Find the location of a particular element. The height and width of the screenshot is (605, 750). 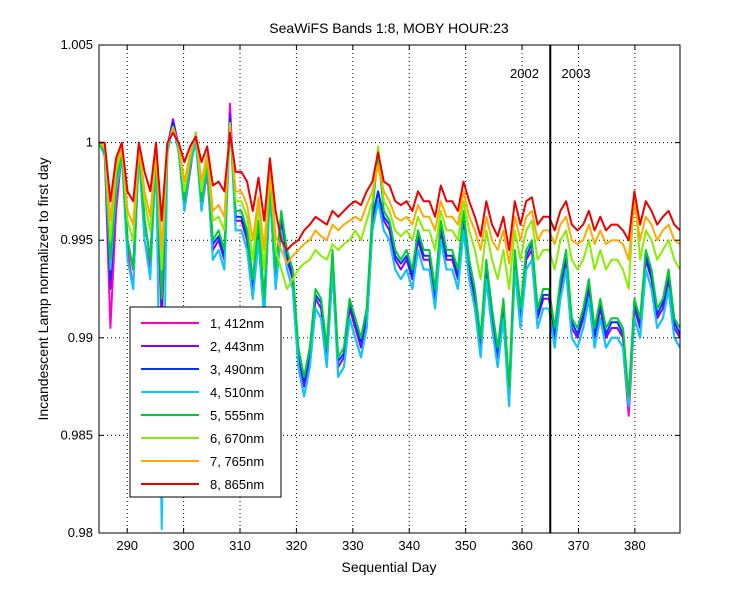

x-tick-label: 330 is located at coordinates (353, 545).